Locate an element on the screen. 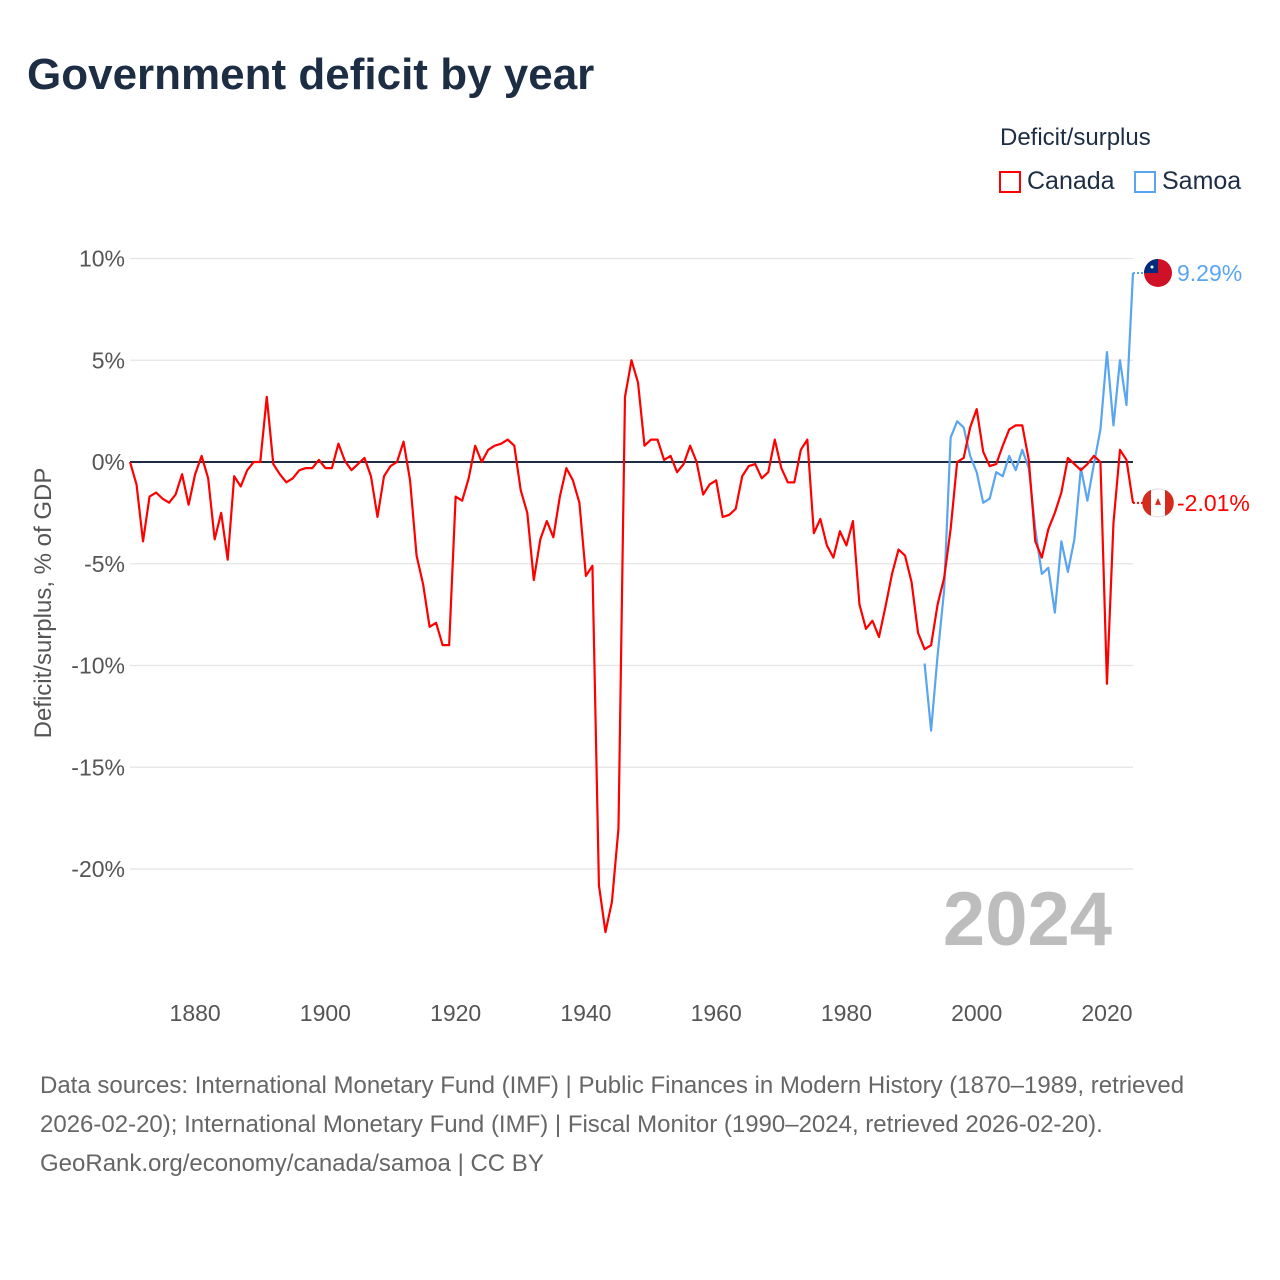 This screenshot has height=1280, width=1280. y-axis-label: Deficit/surplus, % of GDP is located at coordinates (43, 603).